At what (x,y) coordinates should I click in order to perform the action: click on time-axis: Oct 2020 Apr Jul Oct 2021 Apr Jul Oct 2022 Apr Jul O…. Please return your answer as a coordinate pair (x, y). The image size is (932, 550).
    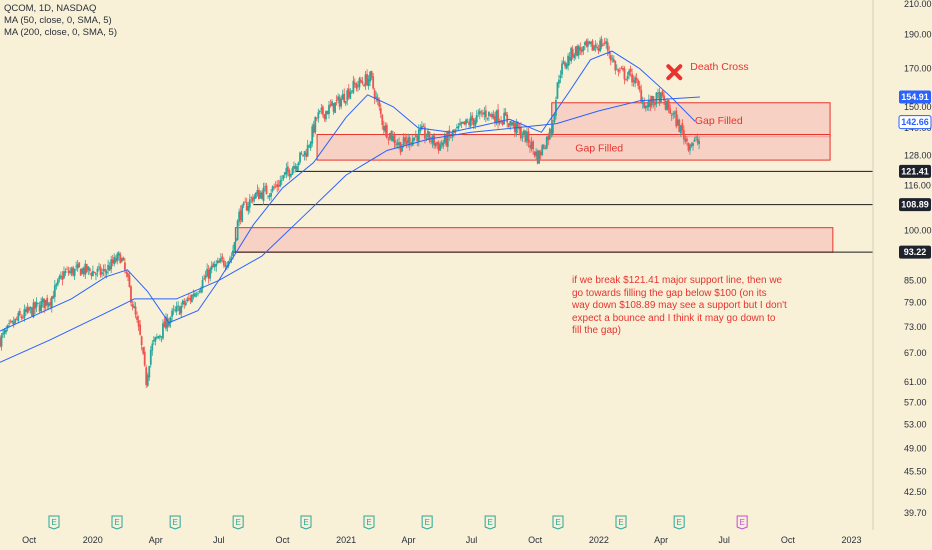
    Looking at the image, I should click on (441, 540).